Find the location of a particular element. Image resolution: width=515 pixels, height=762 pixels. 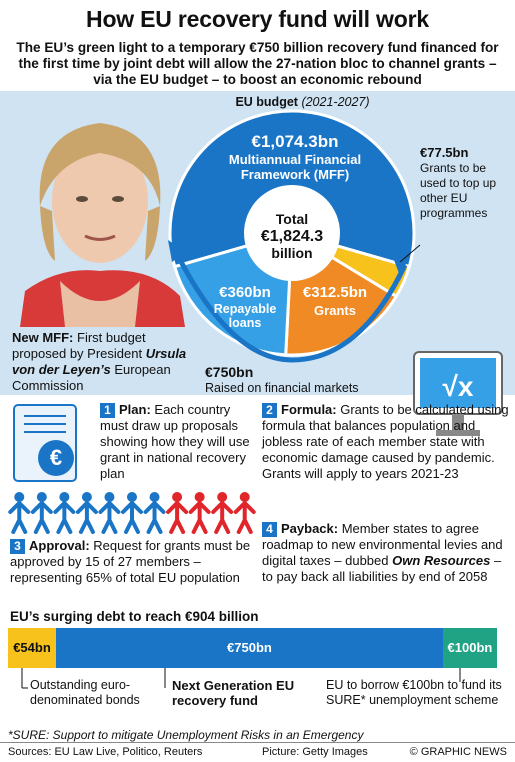

sqrt-symbol: √x is located at coordinates (458, 386).